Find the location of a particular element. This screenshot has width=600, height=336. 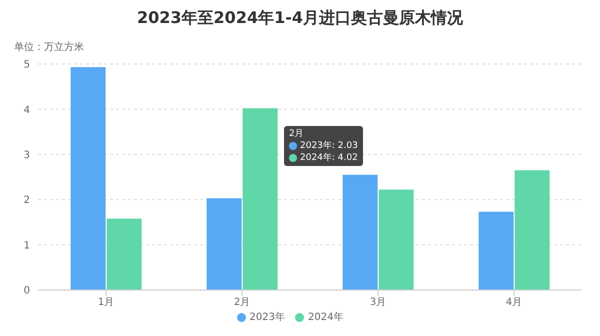

y-tick-label: 5 is located at coordinates (27, 65).